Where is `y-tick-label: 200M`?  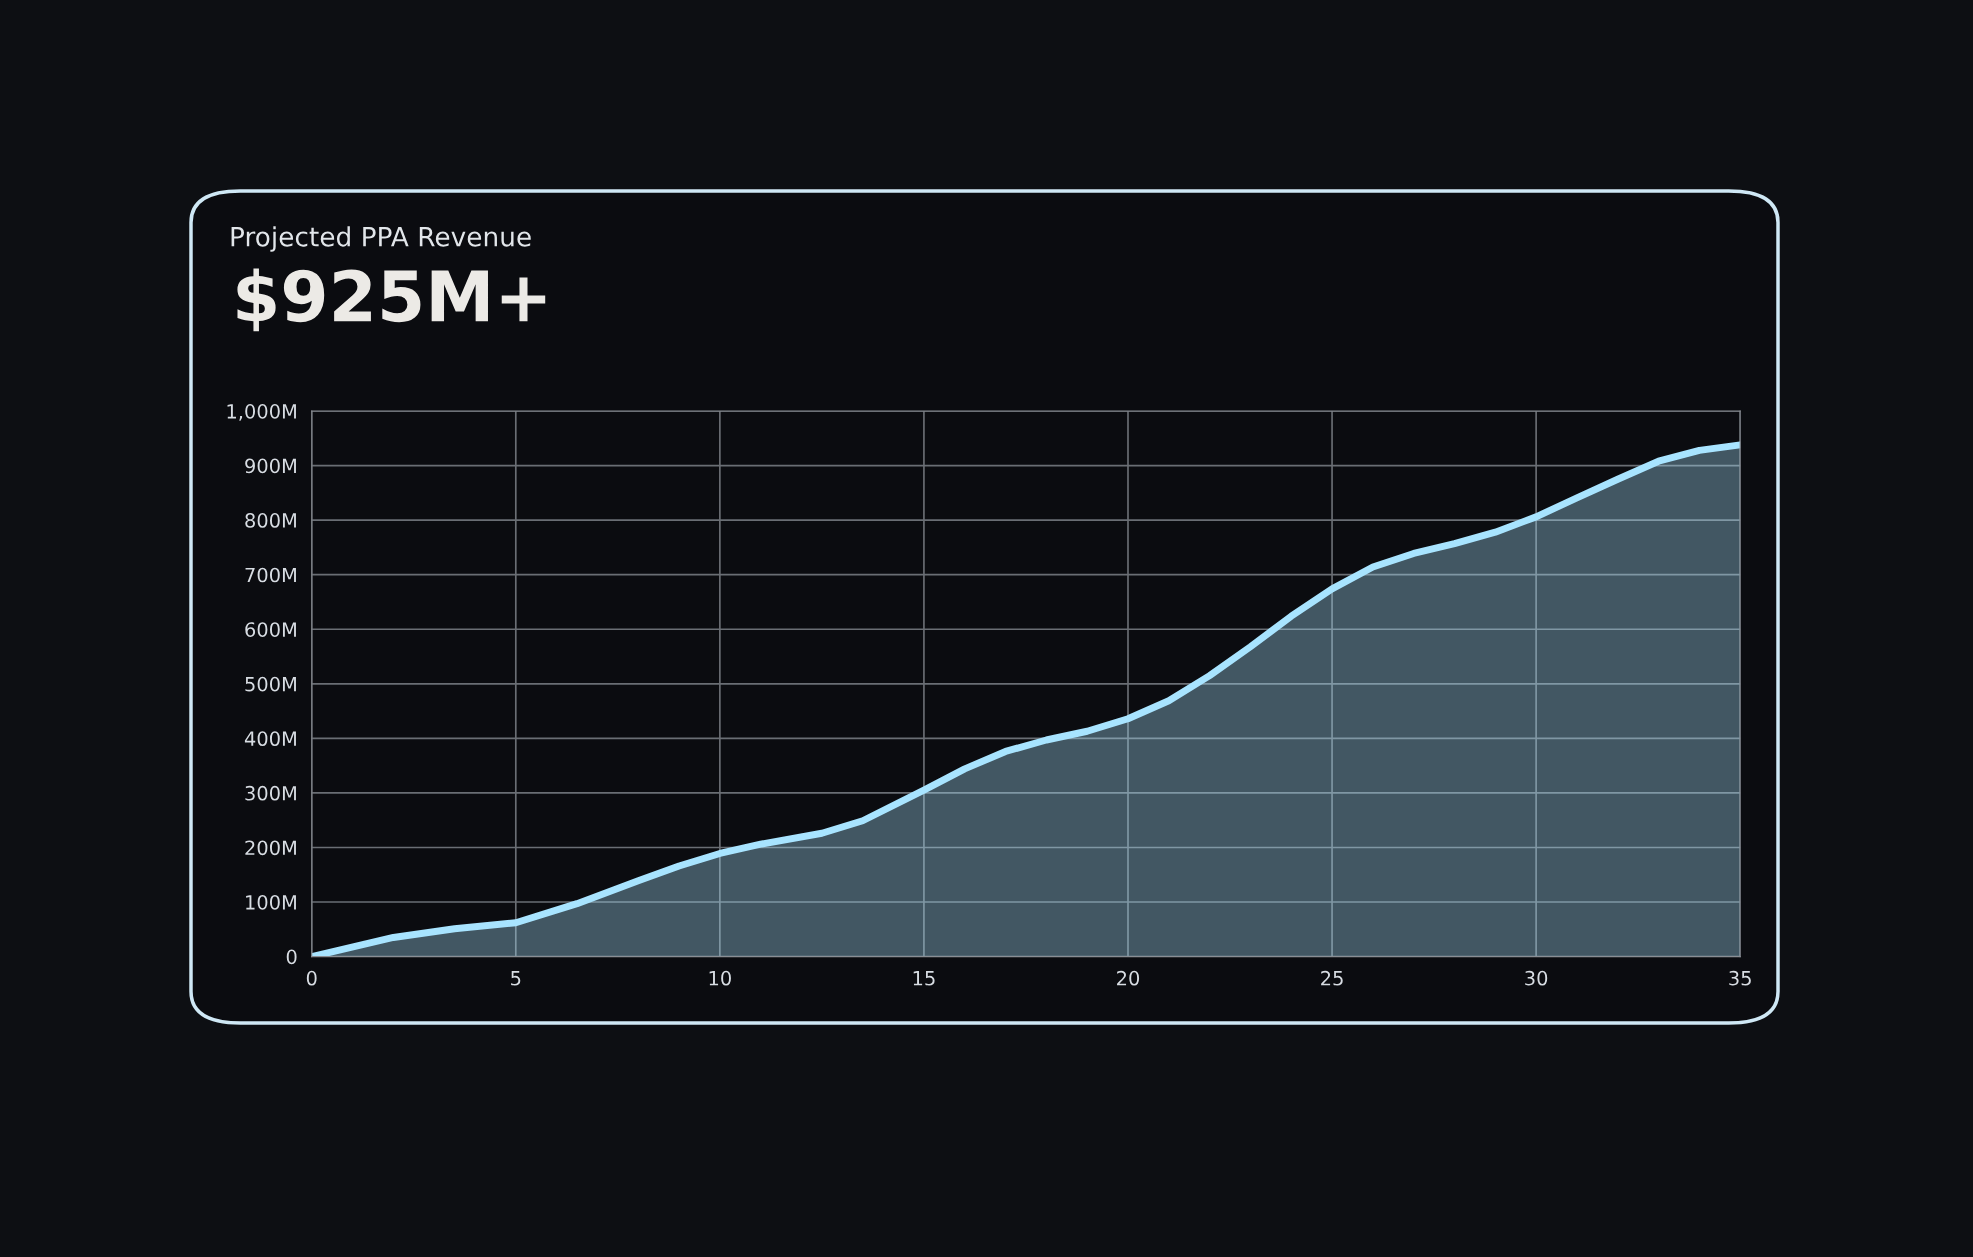
y-tick-label: 200M is located at coordinates (270, 848).